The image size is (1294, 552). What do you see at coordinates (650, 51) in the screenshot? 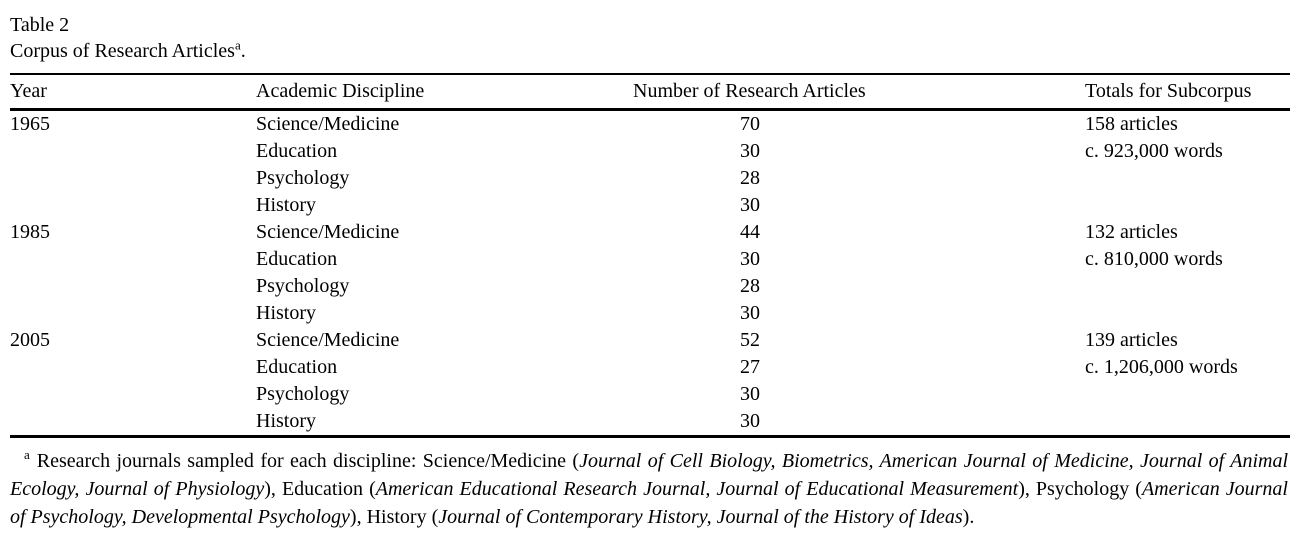
I see `table-caption: Corpus of Research Articlesa.` at bounding box center [650, 51].